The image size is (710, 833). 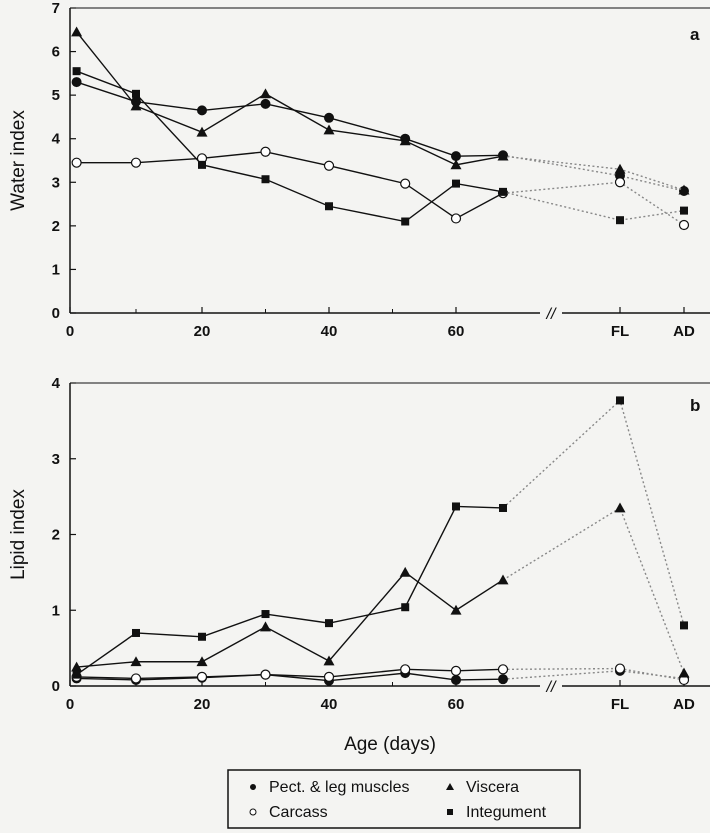 I want to click on series-carcass, so click(x=380, y=188).